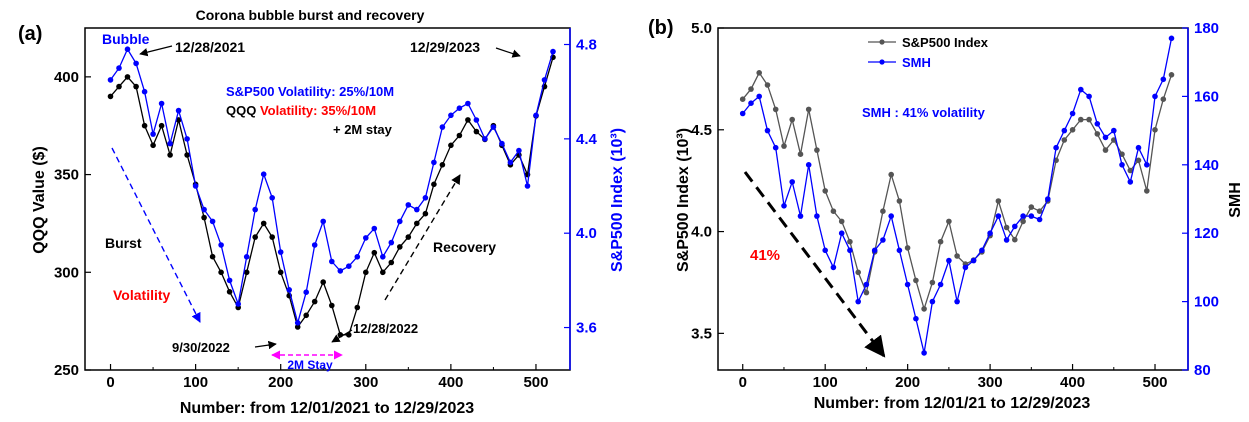 The height and width of the screenshot is (422, 1249). Describe the element at coordinates (928, 52) in the screenshot. I see `legend-b: S&P500 Index SMH` at that location.